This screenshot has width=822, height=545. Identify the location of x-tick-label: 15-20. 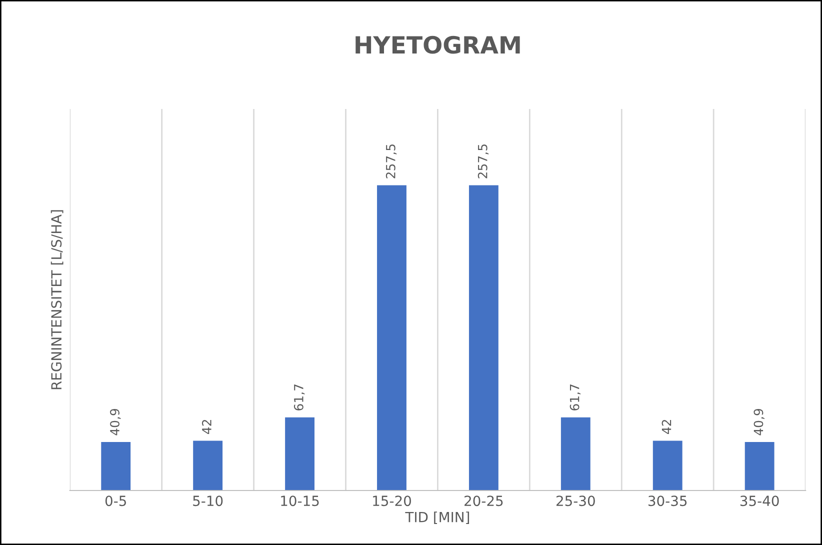
(392, 501).